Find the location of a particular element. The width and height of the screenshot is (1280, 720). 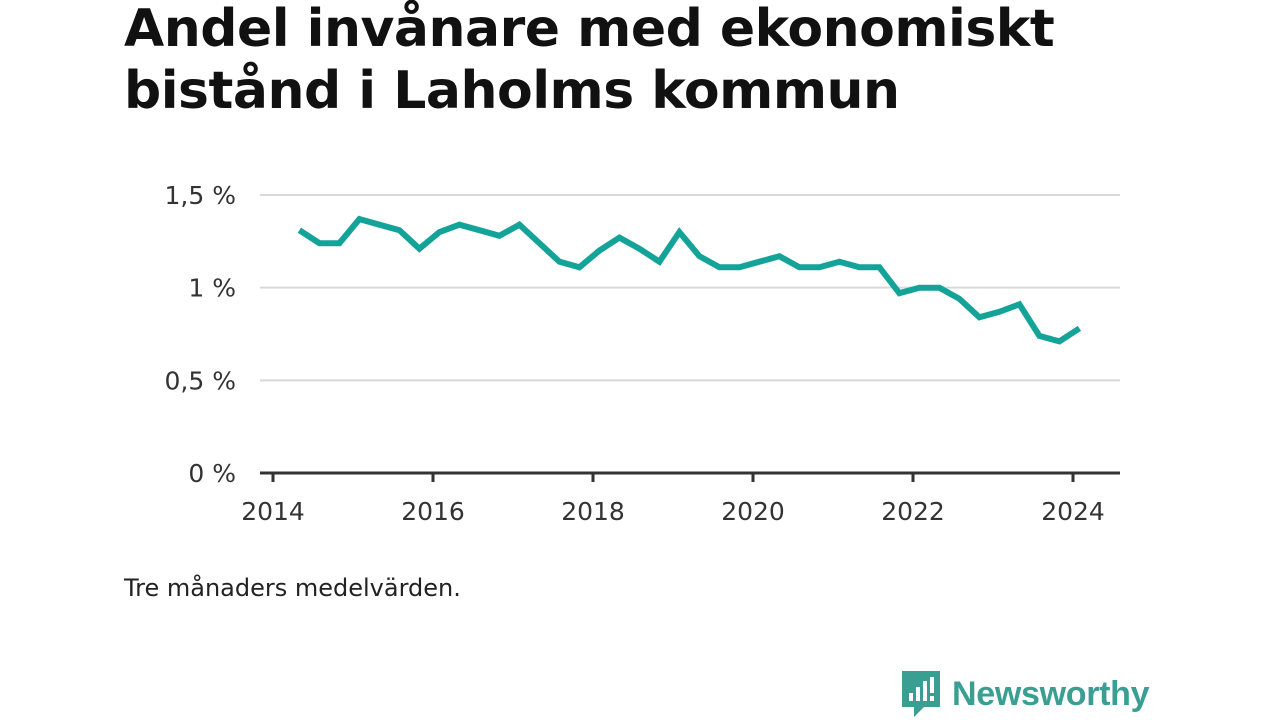

y-tick-label: 0,5 % is located at coordinates (200, 380).